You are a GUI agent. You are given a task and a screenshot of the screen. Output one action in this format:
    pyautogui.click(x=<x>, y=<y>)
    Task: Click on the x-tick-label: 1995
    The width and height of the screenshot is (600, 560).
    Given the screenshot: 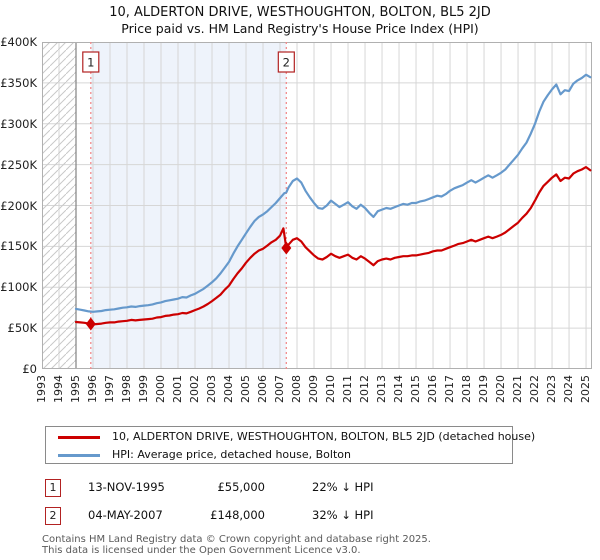 What is the action you would take?
    pyautogui.click(x=75, y=389)
    